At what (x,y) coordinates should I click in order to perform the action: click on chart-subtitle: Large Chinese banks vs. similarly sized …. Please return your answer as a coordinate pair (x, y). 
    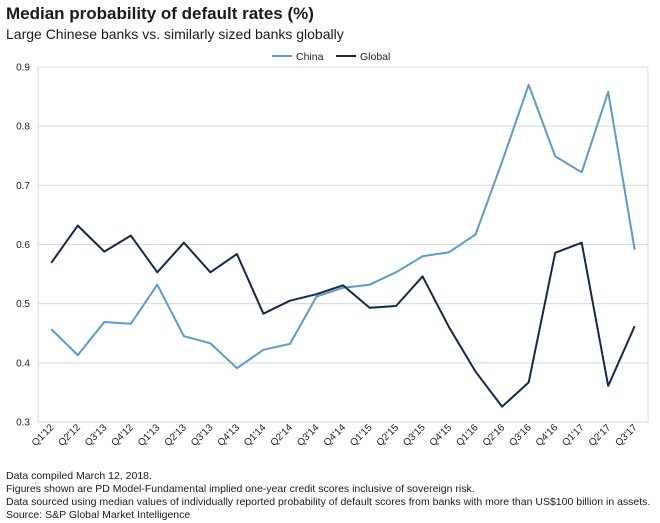
    Looking at the image, I should click on (175, 34).